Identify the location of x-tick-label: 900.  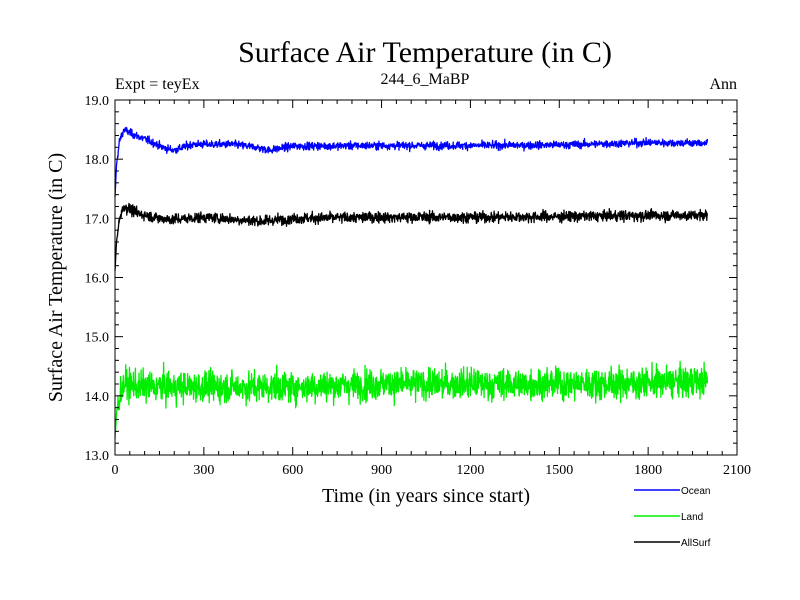
(381, 470).